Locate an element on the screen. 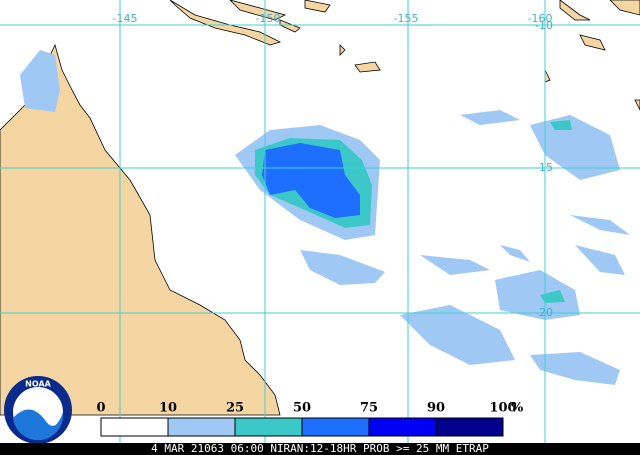 Image resolution: width=640 pixels, height=455 pixels. noaa-logo: NOAA is located at coordinates (38, 410).